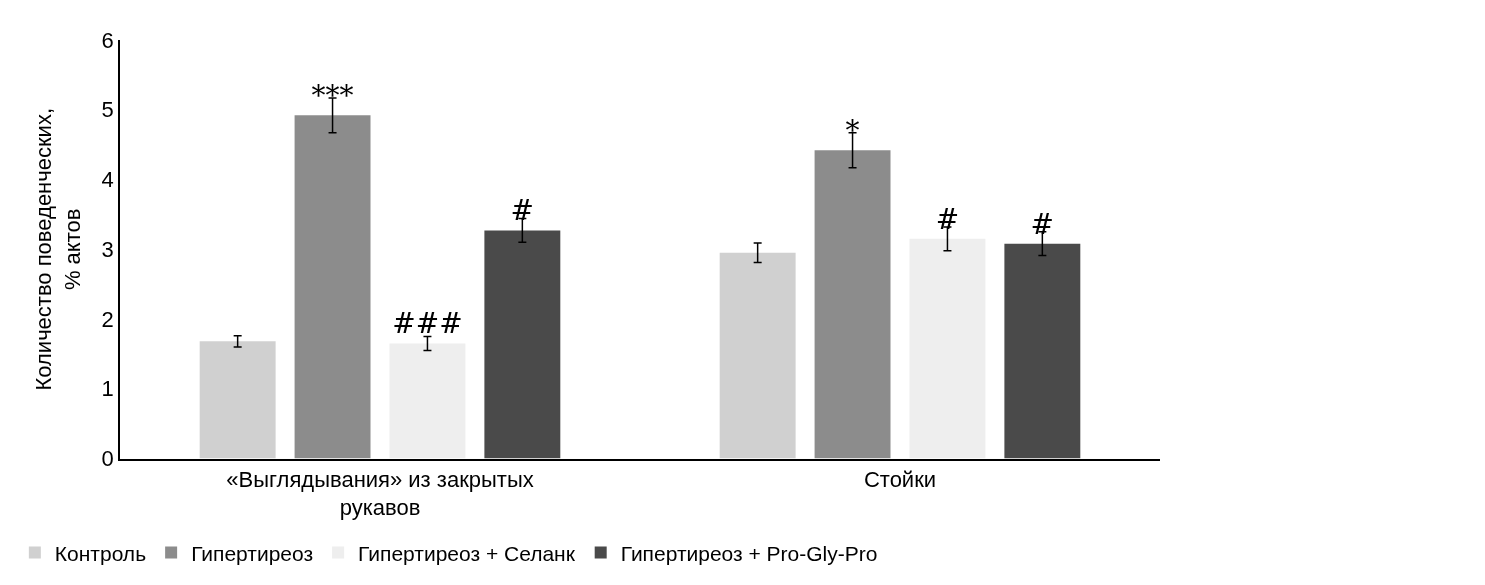 Image resolution: width=1485 pixels, height=585 pixels. I want to click on x-tick-label: Стойки, so click(900, 479).